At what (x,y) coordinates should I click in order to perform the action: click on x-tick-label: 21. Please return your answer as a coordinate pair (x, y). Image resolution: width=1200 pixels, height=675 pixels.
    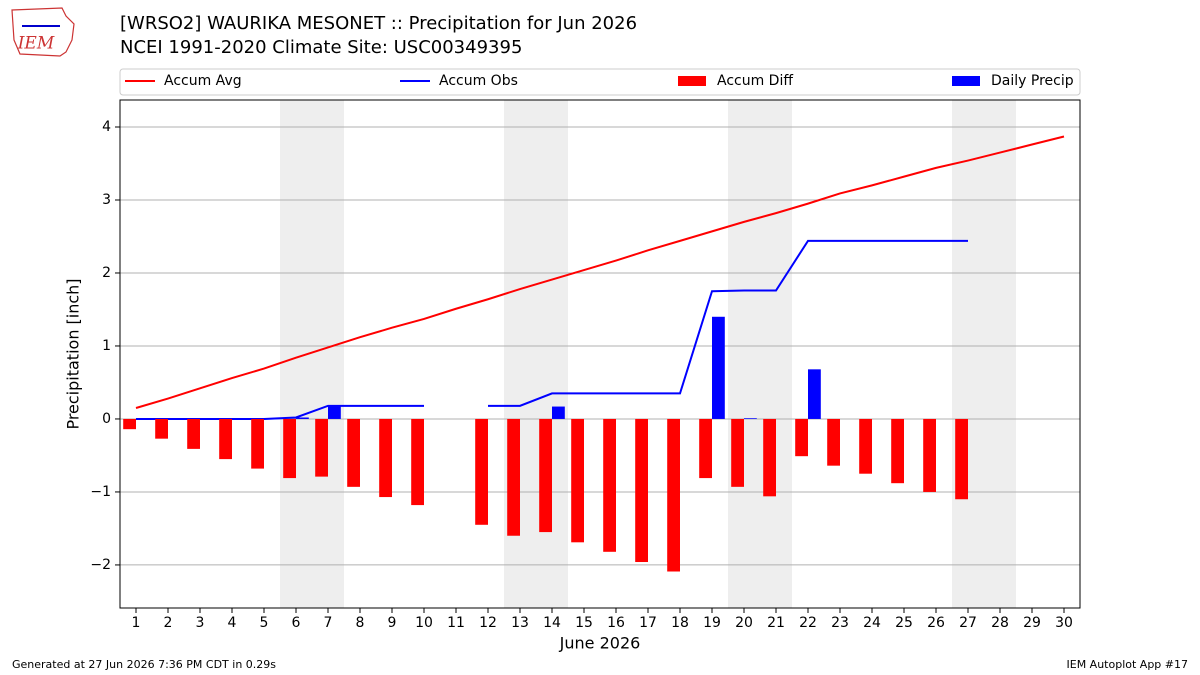
    Looking at the image, I should click on (776, 623).